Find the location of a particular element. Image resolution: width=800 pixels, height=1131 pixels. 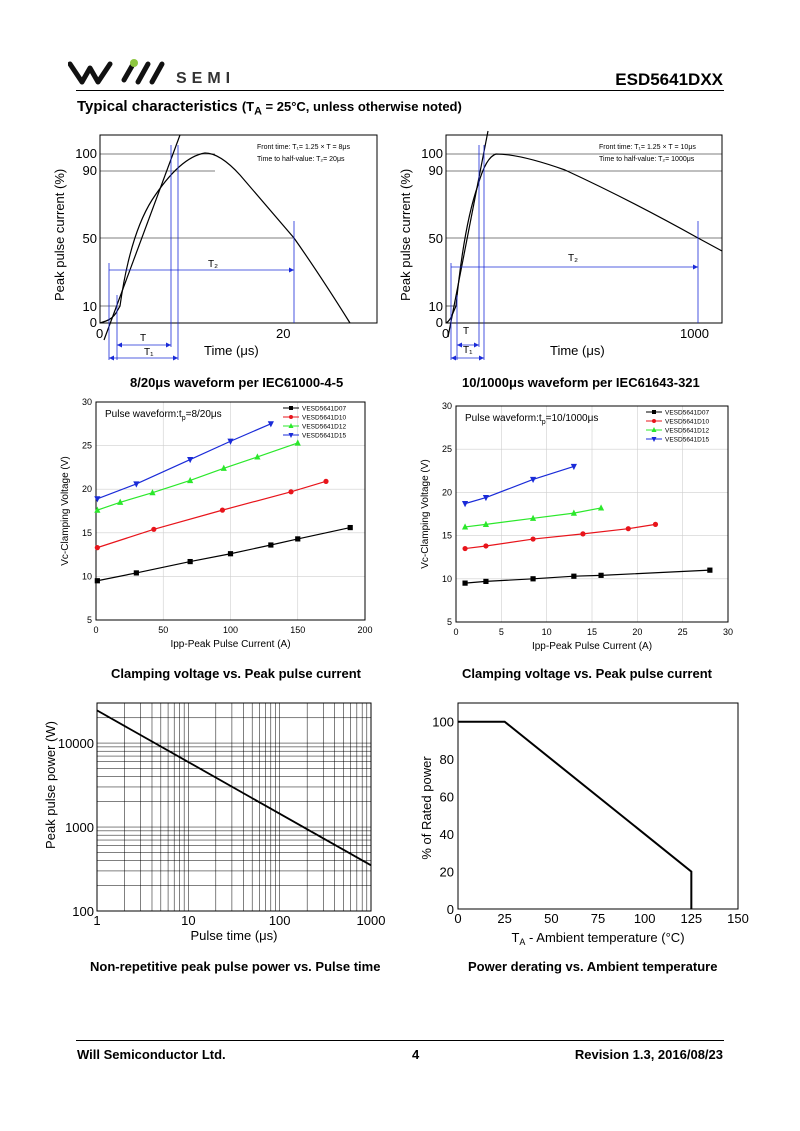

footer-divider is located at coordinates (400, 1040).